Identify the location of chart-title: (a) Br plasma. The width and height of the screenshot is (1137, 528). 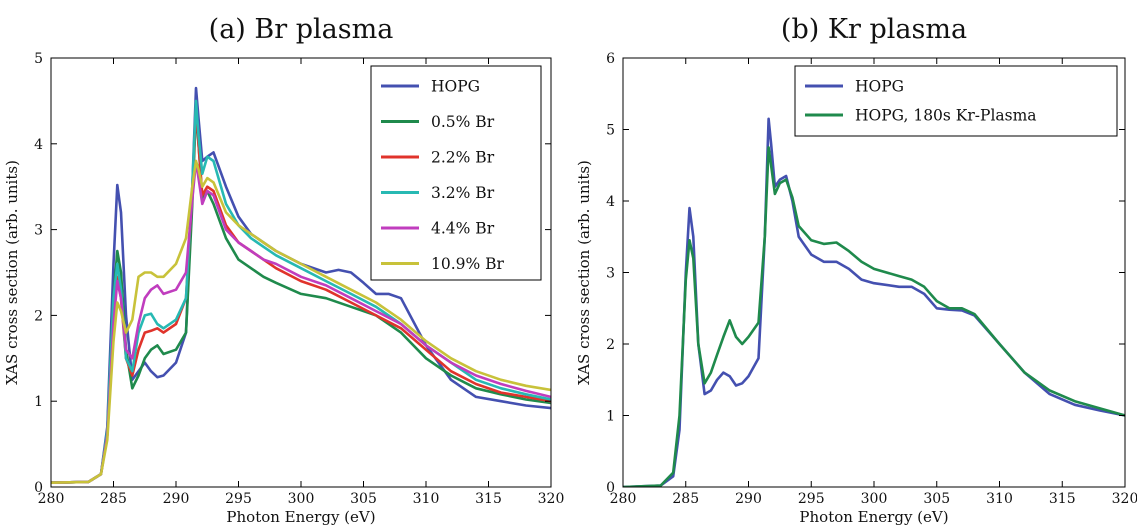
(301, 29).